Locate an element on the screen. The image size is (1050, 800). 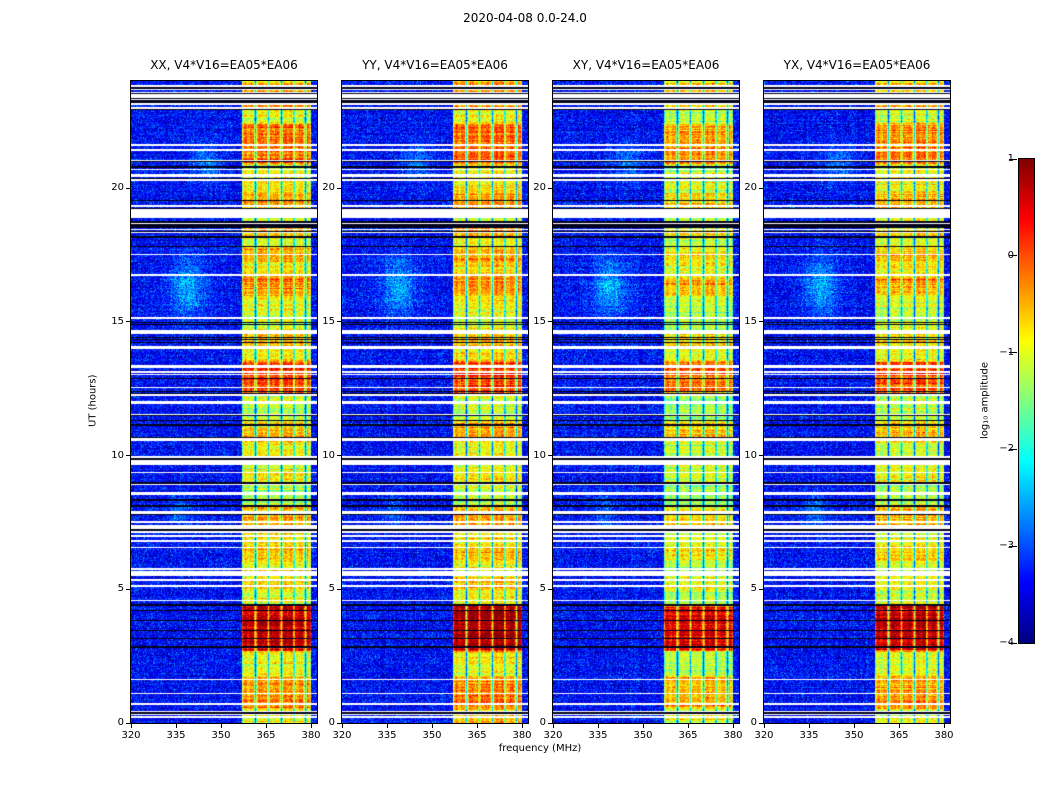
colorbar-tick-label: 1 is located at coordinates (1010, 158).